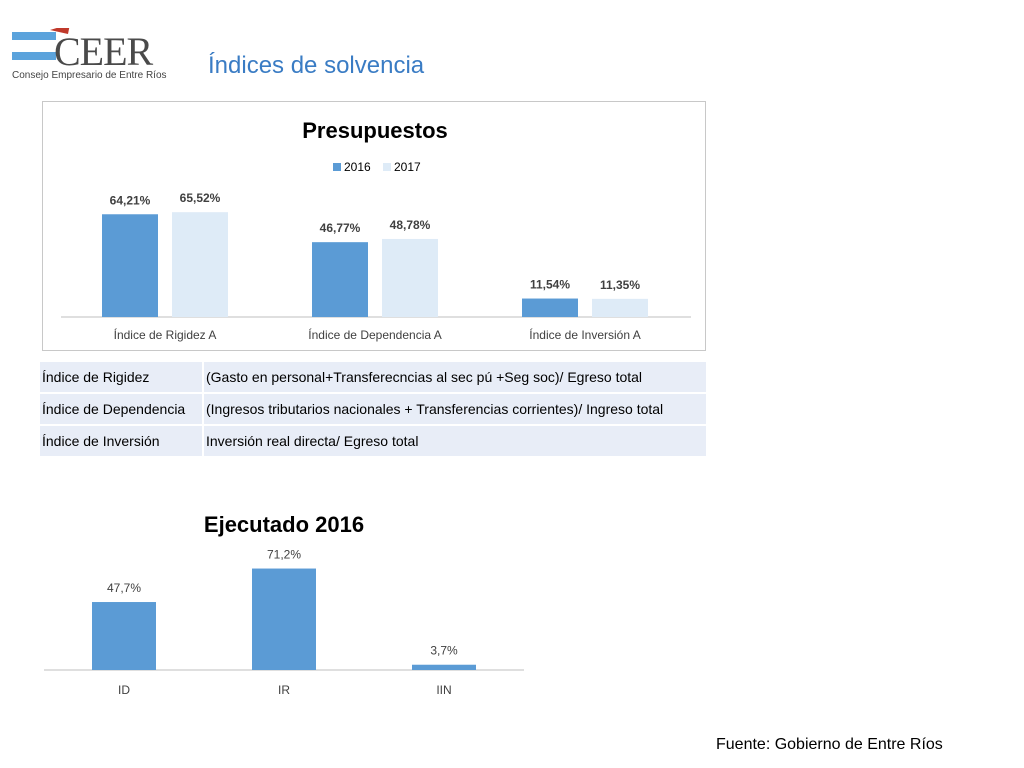  I want to click on data-label: 64,21%, so click(130, 200).